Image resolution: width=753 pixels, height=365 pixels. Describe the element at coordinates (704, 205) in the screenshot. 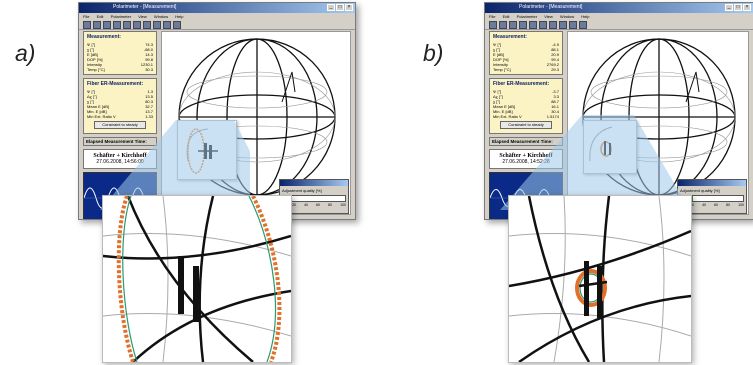

I see `tick-label: 40` at that location.